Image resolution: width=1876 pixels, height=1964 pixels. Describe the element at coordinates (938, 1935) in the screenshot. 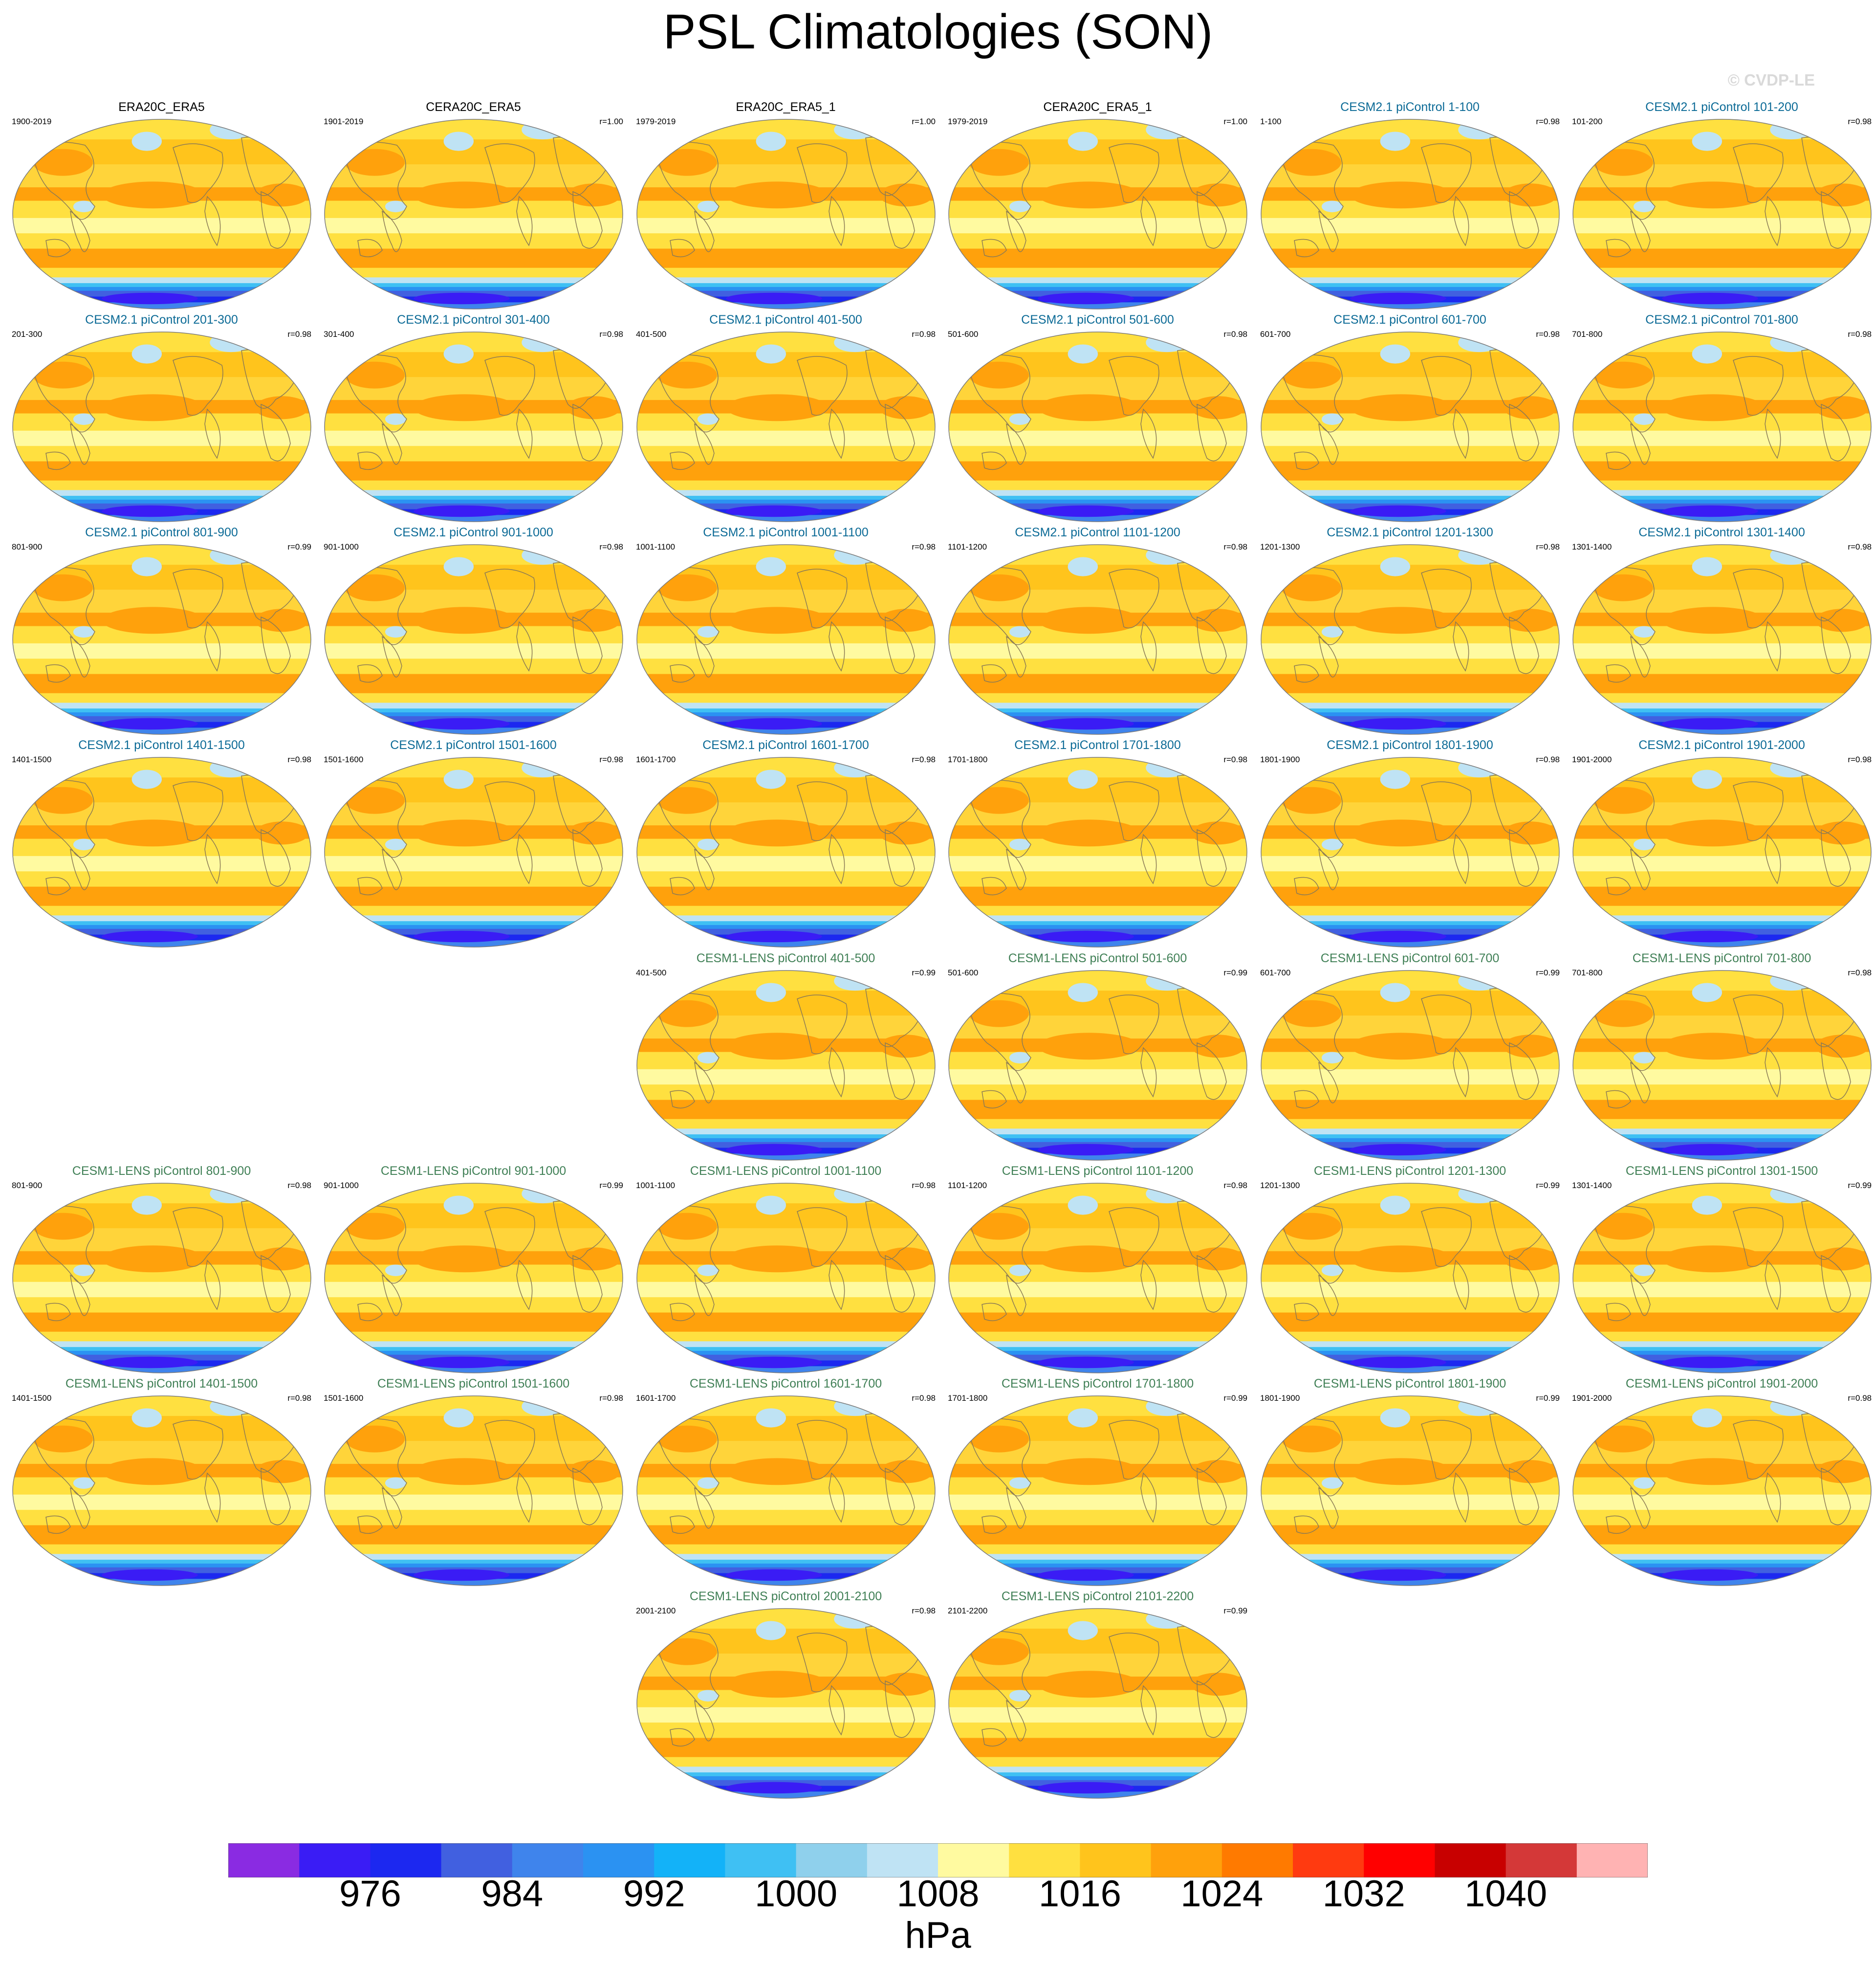

I see `colorbar-units: hPa` at that location.